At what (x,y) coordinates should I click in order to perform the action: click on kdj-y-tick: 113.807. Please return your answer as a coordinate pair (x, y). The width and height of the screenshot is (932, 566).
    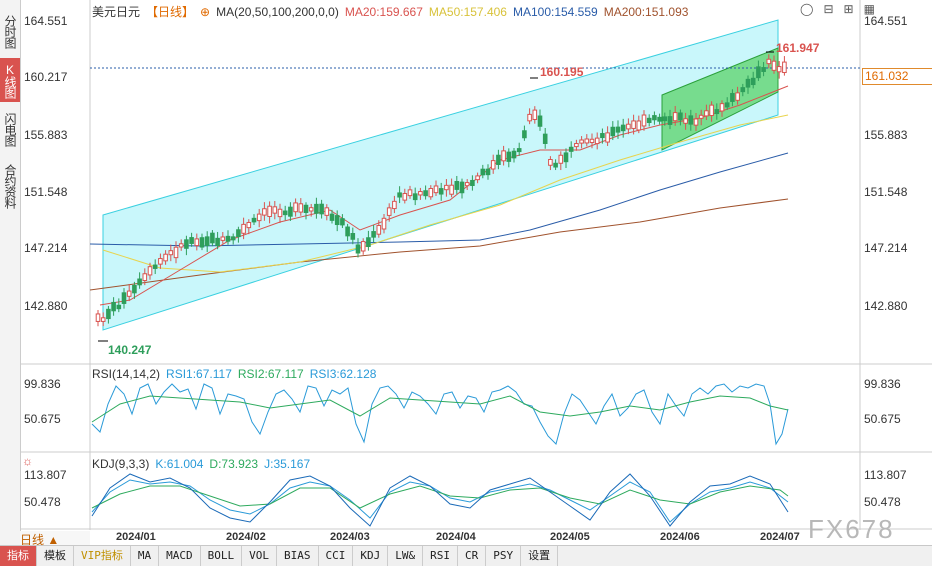
    Looking at the image, I should click on (45, 475).